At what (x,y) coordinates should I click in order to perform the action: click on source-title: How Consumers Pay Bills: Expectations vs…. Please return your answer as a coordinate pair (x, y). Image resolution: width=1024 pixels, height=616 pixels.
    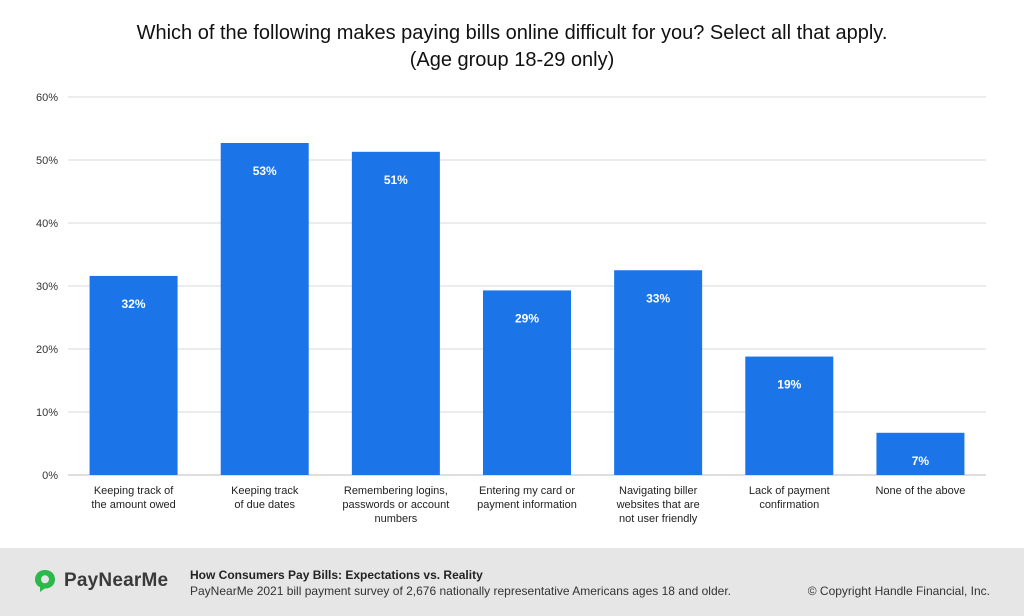
    Looking at the image, I should click on (336, 575).